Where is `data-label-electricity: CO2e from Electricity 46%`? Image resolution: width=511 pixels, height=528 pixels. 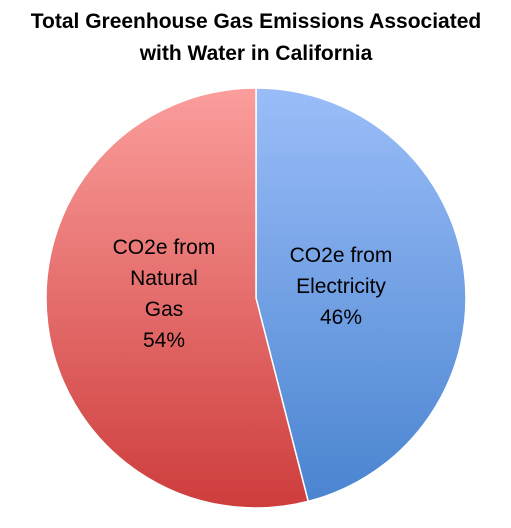 data-label-electricity: CO2e from Electricity 46% is located at coordinates (341, 286).